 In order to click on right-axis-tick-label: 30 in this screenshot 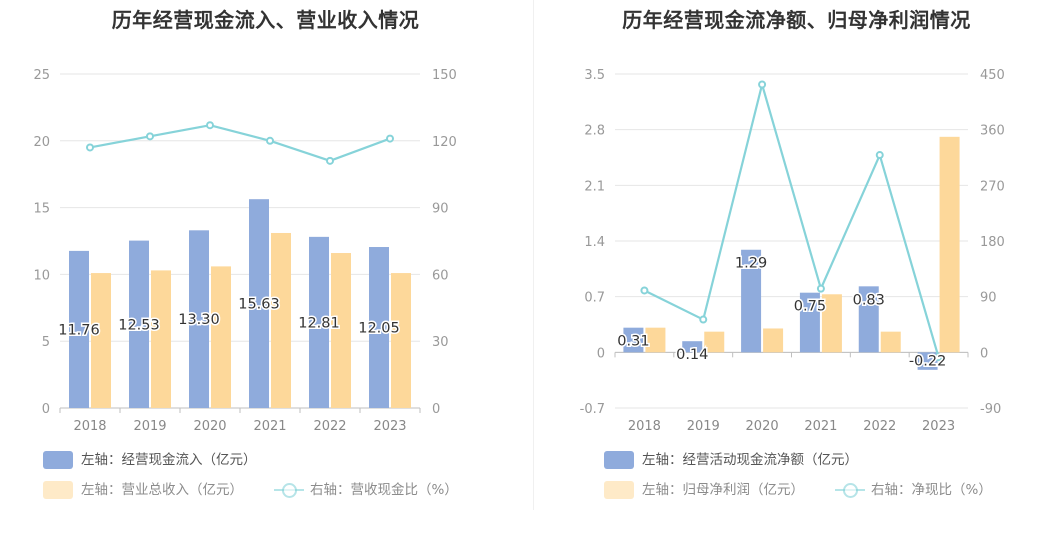, I will do `click(440, 342)`.